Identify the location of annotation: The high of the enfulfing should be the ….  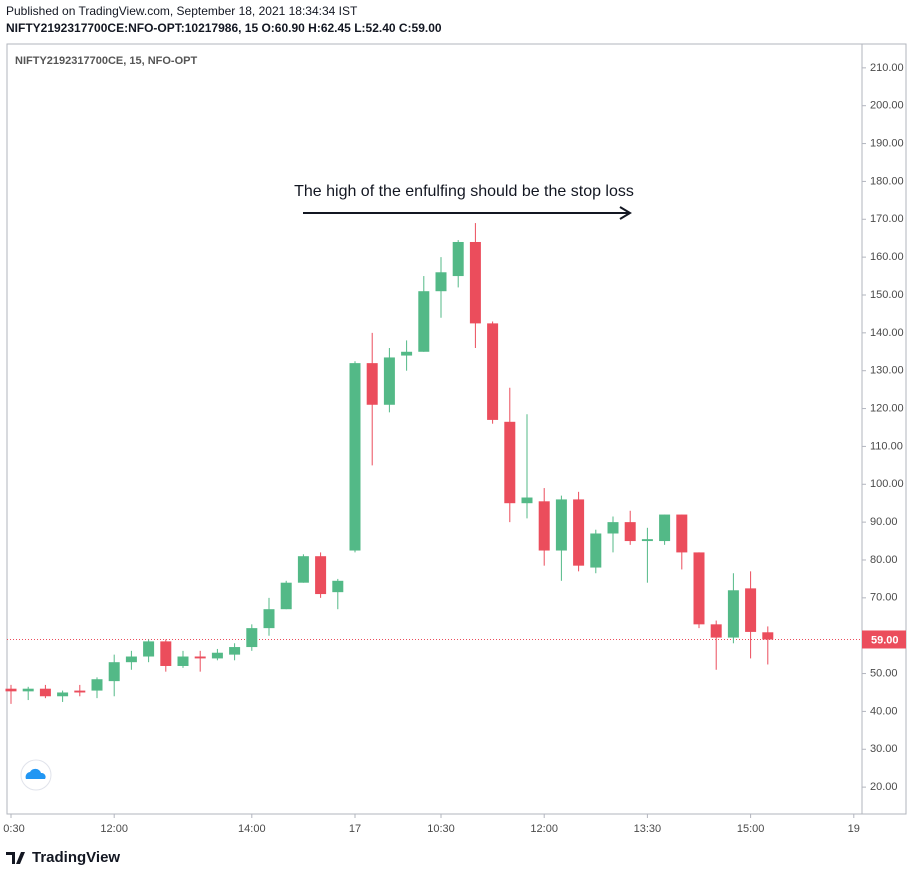
(464, 191).